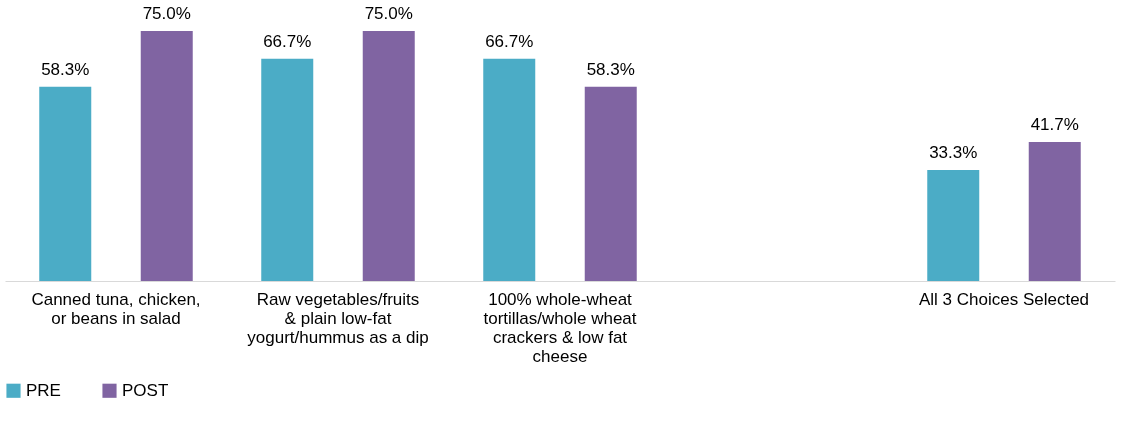 The height and width of the screenshot is (436, 1130). I want to click on x-tick-label: All 3 Choices Selected, so click(1004, 299).